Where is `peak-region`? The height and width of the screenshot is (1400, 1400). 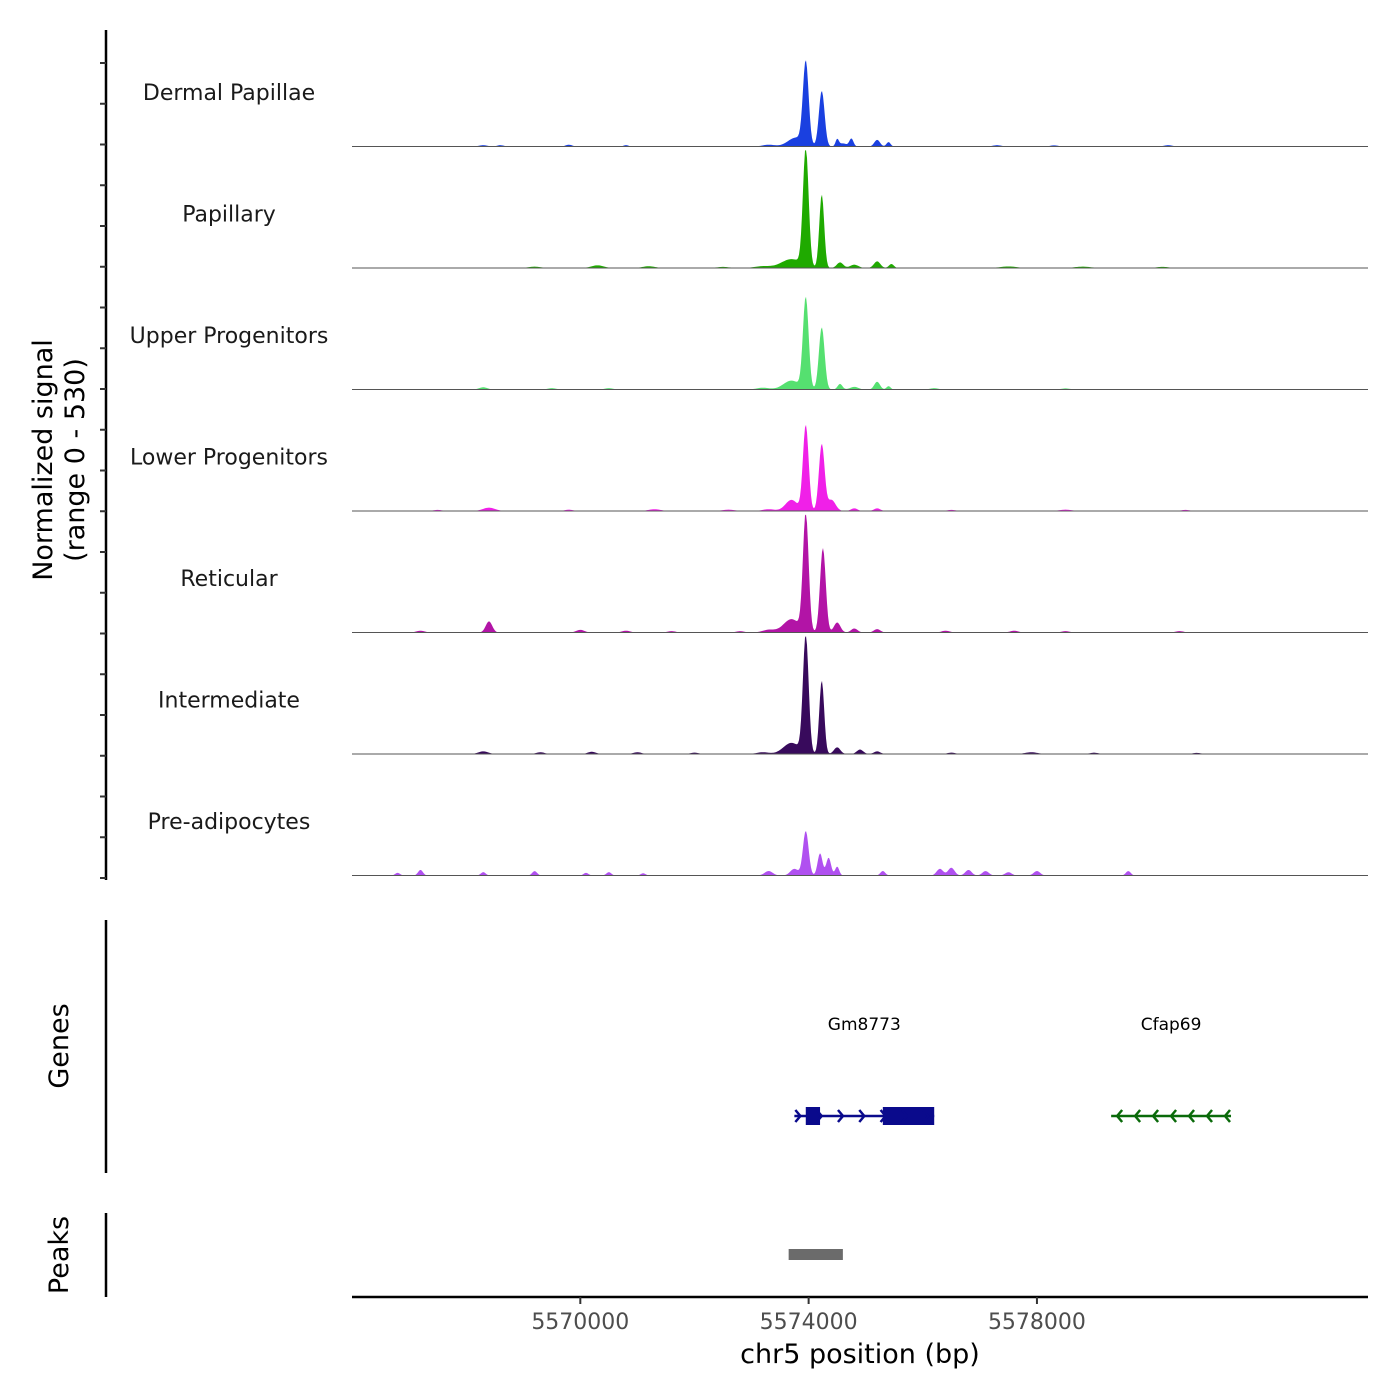 peak-region is located at coordinates (815, 1254).